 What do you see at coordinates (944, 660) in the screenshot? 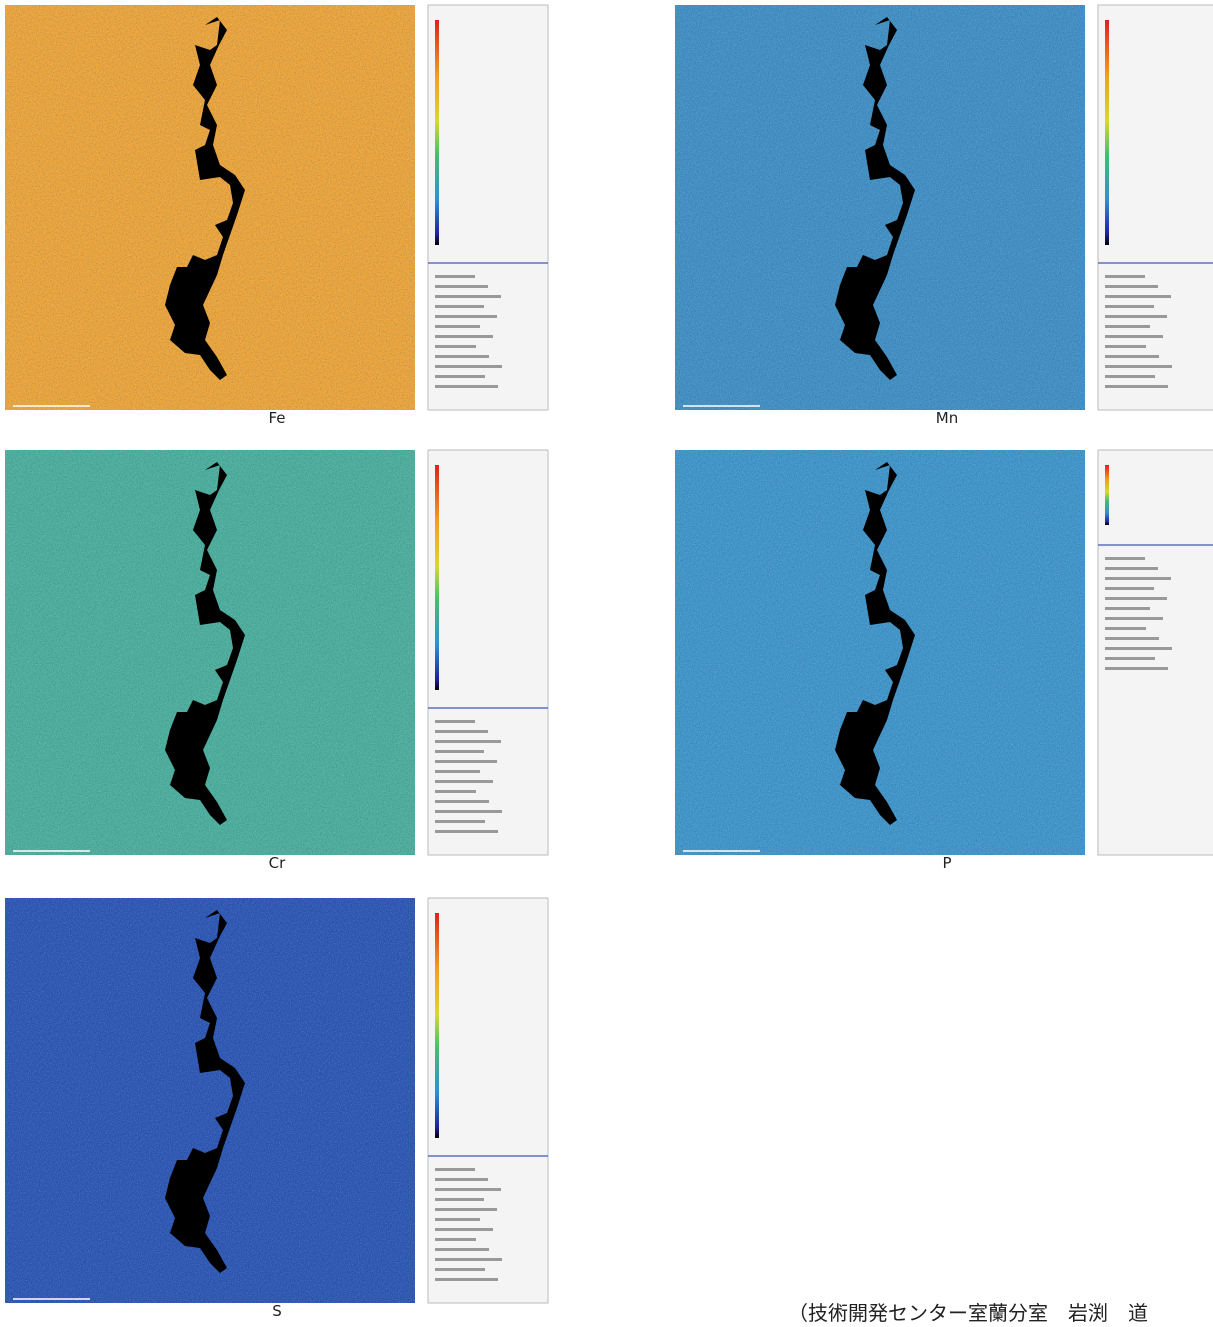
I see `element-map-panel: P` at bounding box center [944, 660].